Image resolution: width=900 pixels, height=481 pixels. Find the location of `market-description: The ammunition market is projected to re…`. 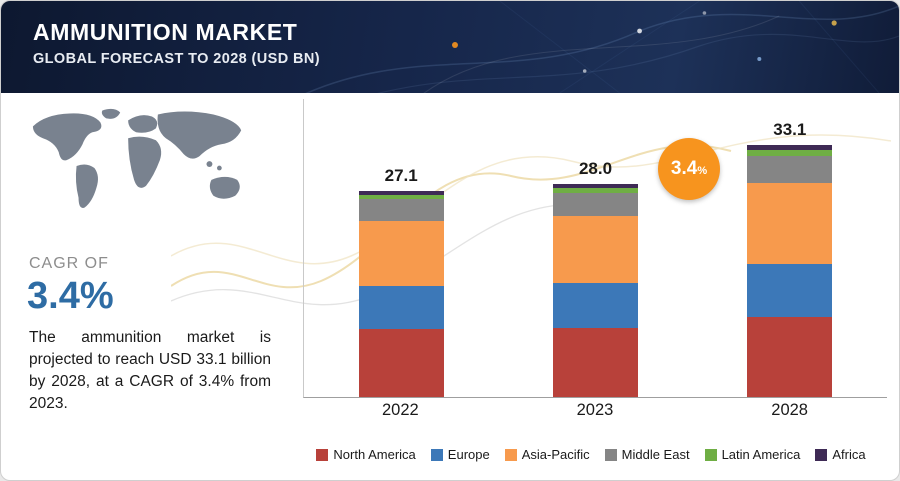

market-description: The ammunition market is projected to re… is located at coordinates (150, 370).